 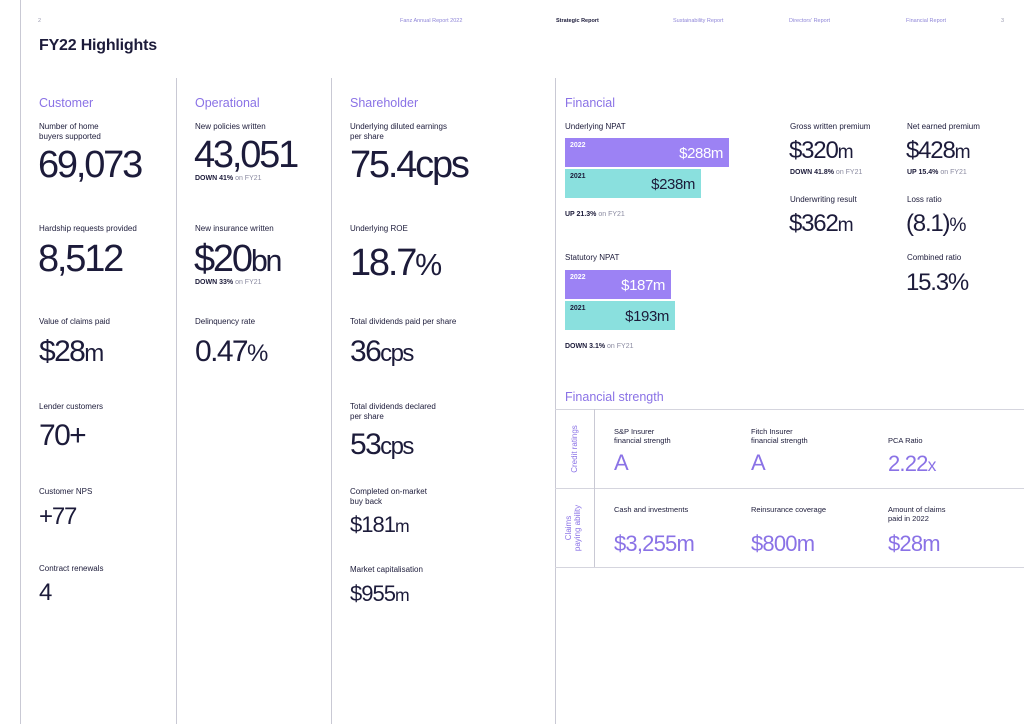 I want to click on dividends-paid-value: 36cps, so click(x=382, y=351).